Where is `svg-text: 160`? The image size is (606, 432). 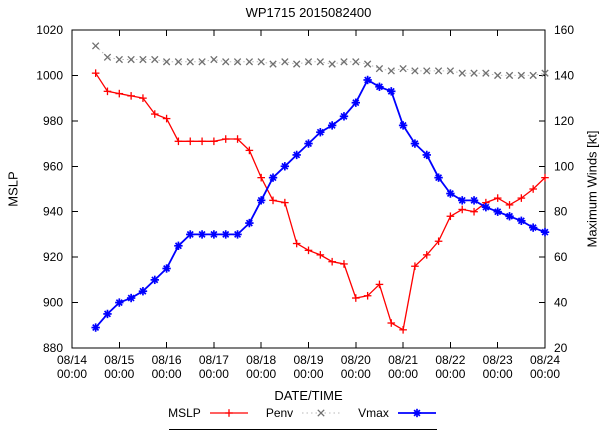
svg-text: 160 is located at coordinates (564, 30).